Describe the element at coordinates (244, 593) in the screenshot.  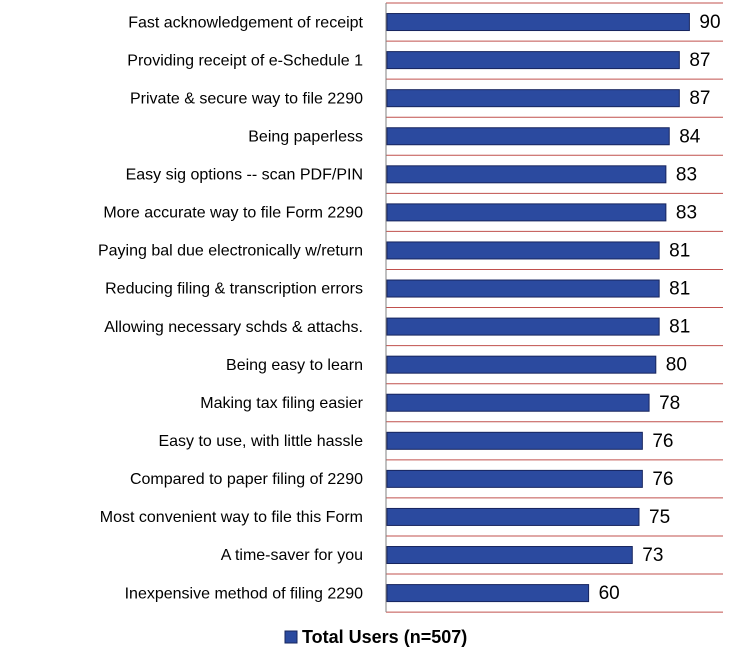
I see `category-label: Inexpensive method of filing 2290` at that location.